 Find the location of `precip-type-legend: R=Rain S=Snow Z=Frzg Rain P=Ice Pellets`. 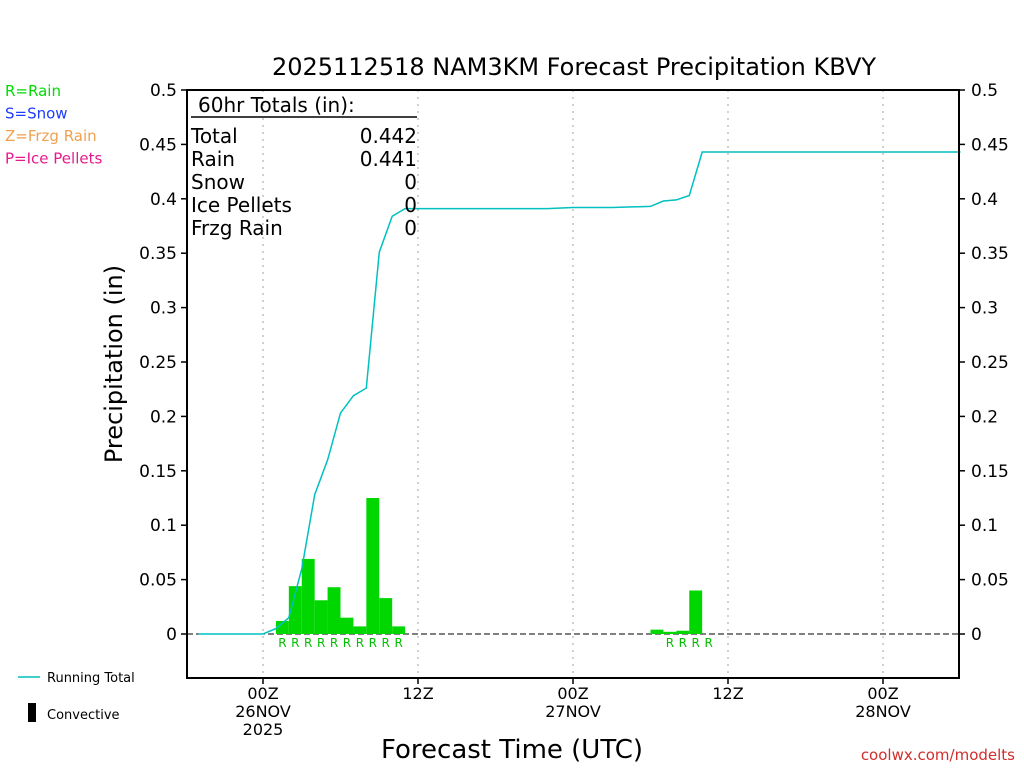

precip-type-legend: R=Rain S=Snow Z=Frzg Rain P=Ice Pellets is located at coordinates (53, 125).